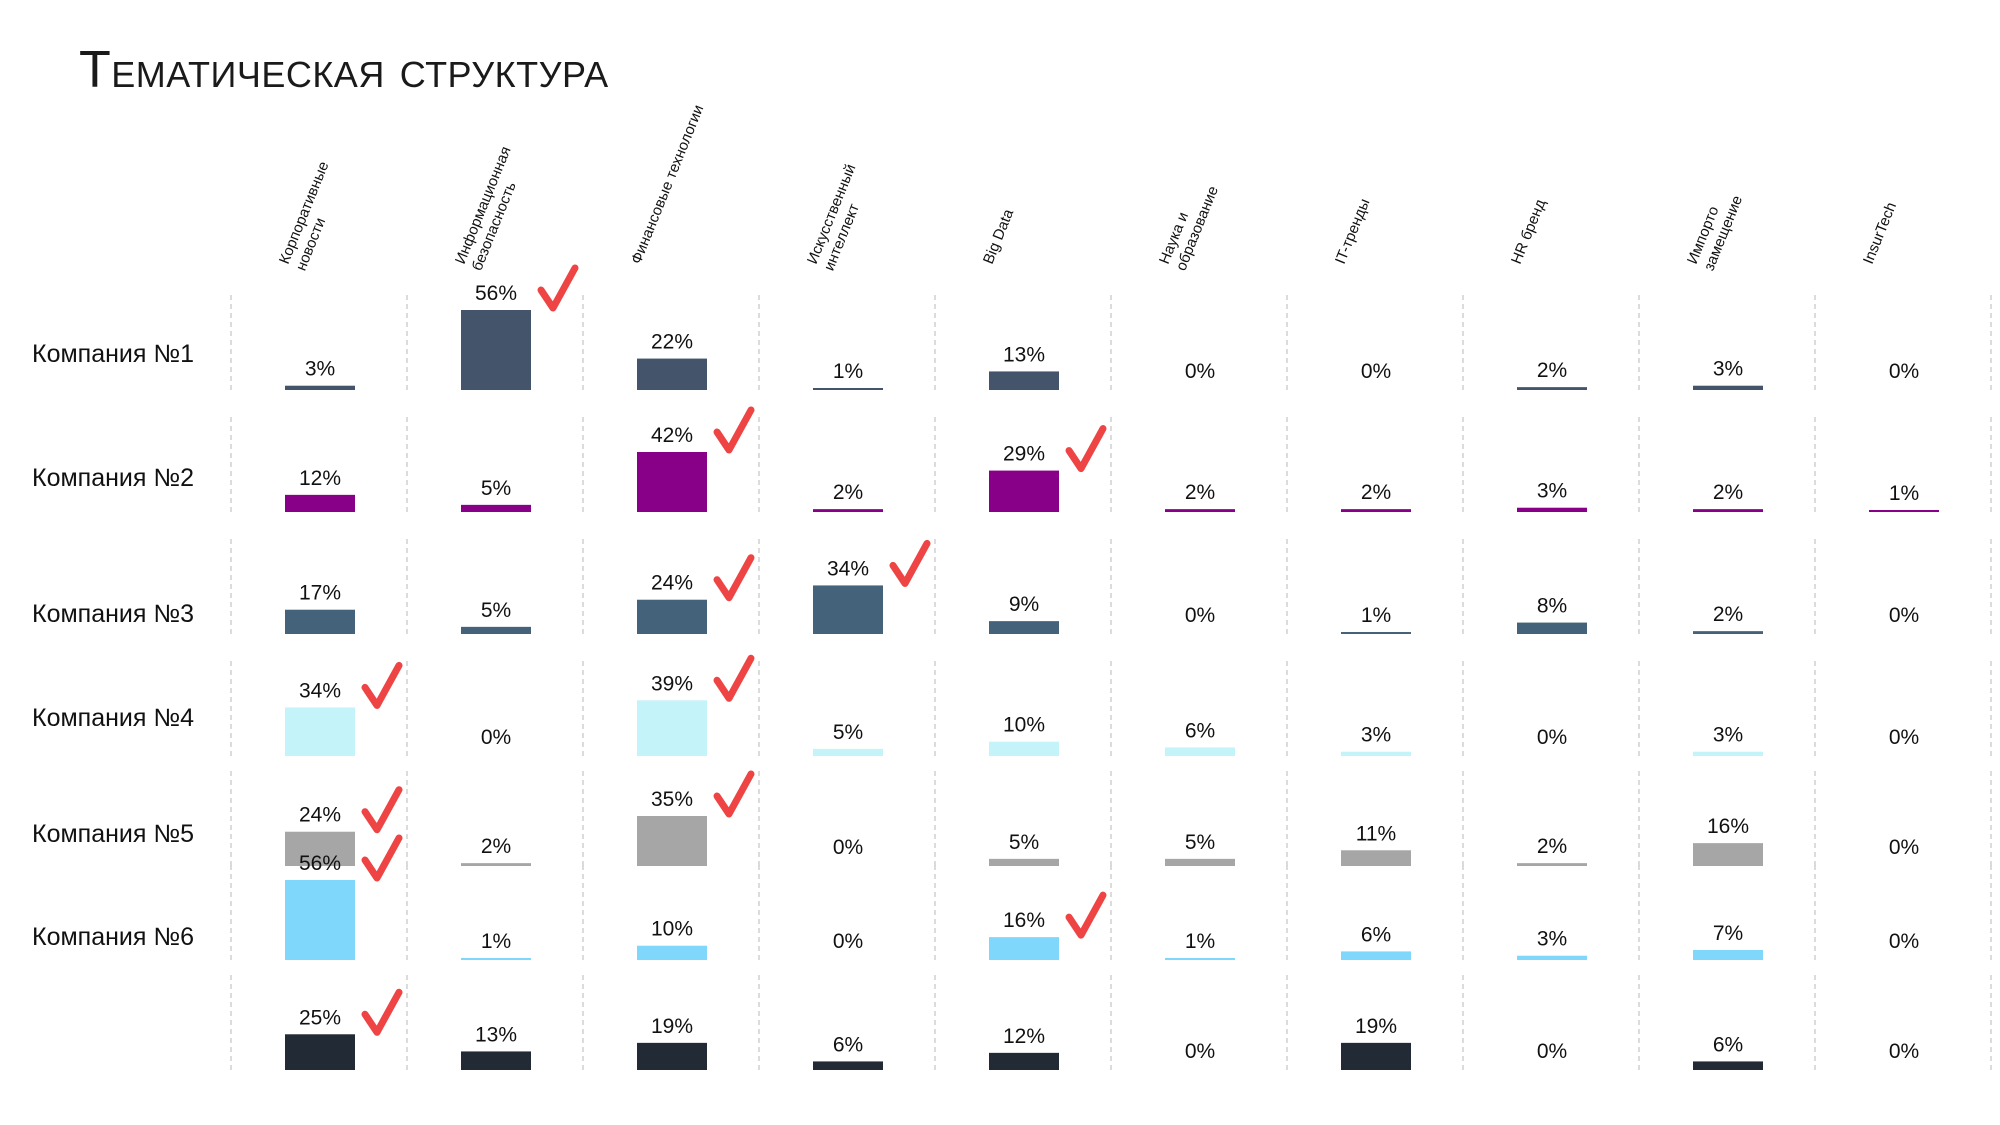 The image size is (2000, 1125). Describe the element at coordinates (672, 799) in the screenshot. I see `data-label: 35%` at that location.